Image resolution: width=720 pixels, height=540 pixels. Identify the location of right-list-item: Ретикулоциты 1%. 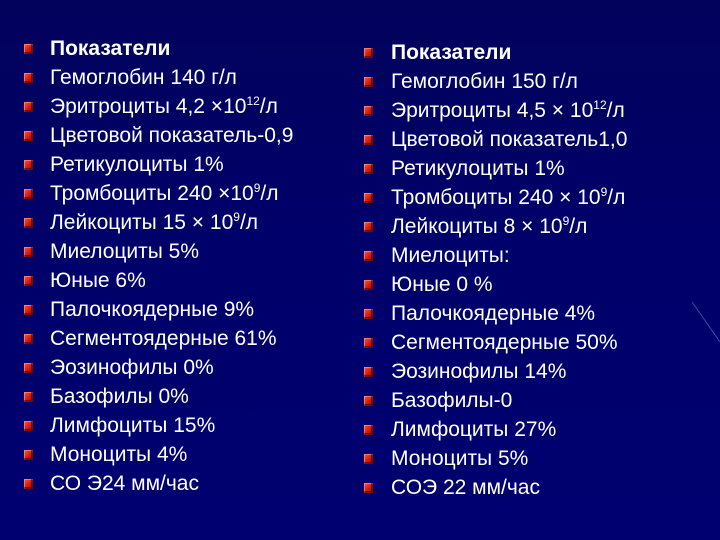
(534, 168).